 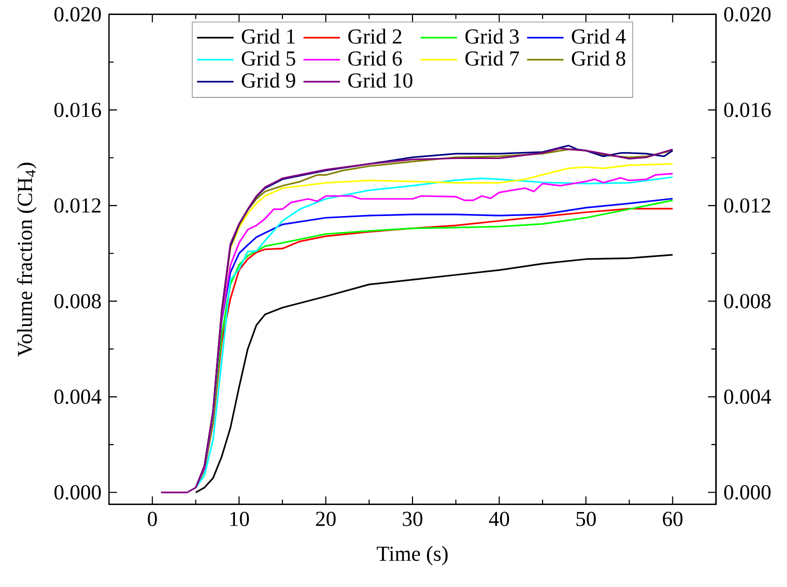 What do you see at coordinates (239, 519) in the screenshot?
I see `x-tick-label: 10` at bounding box center [239, 519].